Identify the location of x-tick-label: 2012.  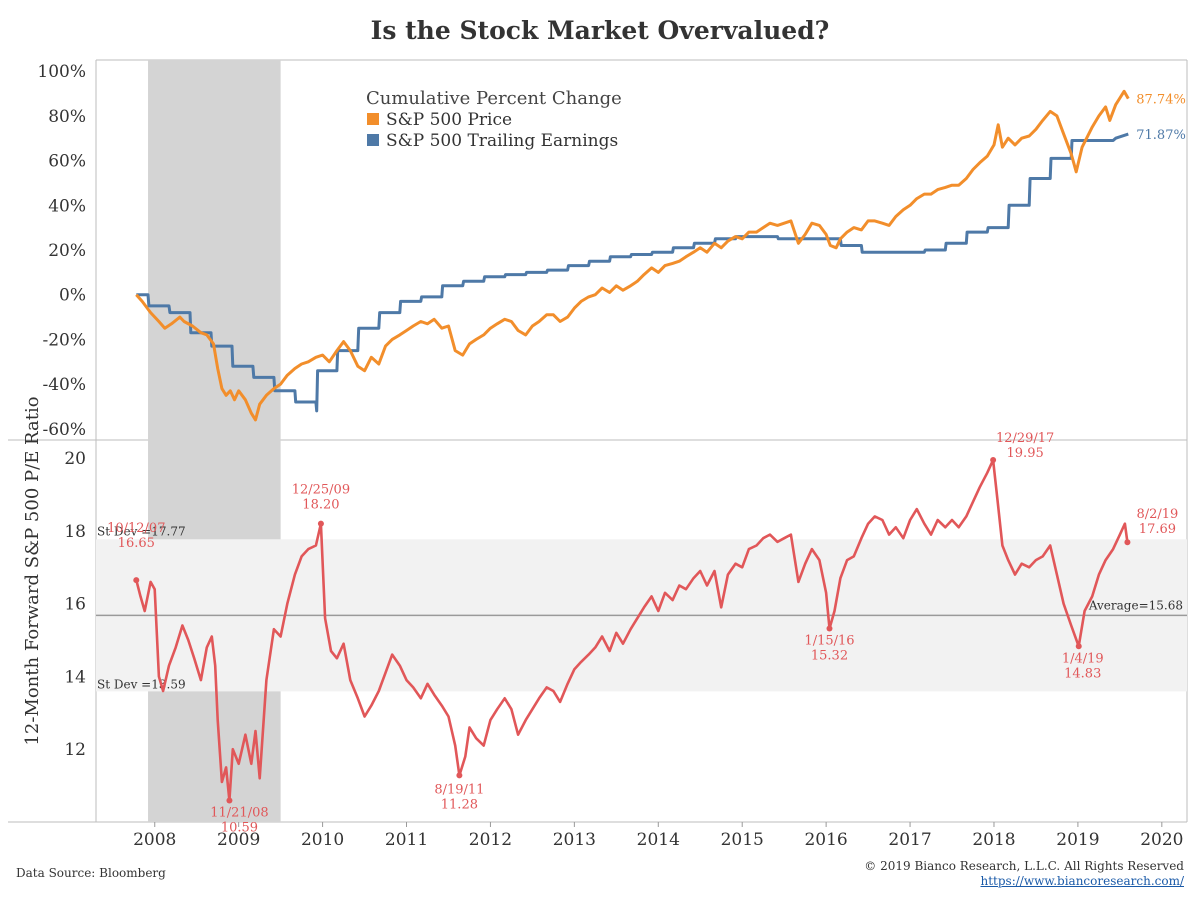
(490, 840).